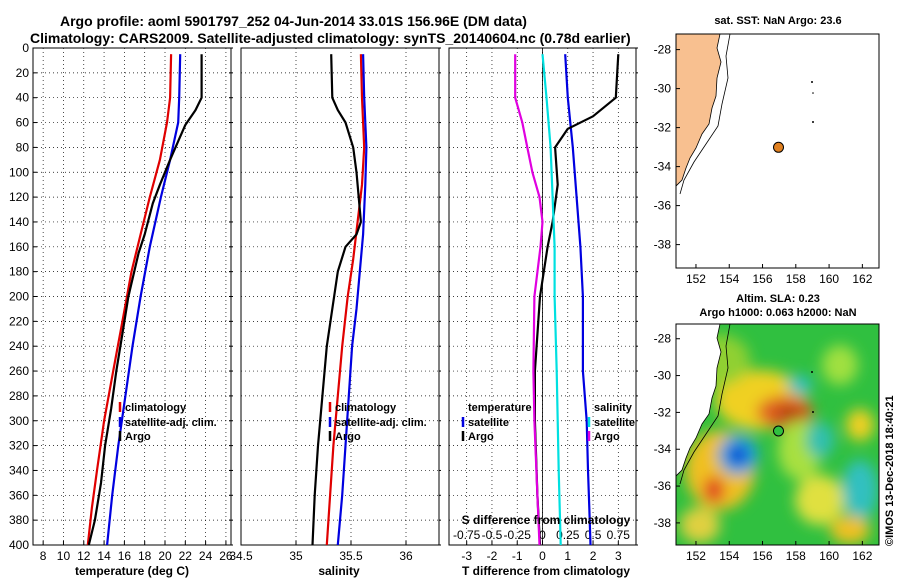 This screenshot has width=900, height=580. I want to click on salinity-legend: climatology satellite-adj. clim. Argo, so click(377, 422).